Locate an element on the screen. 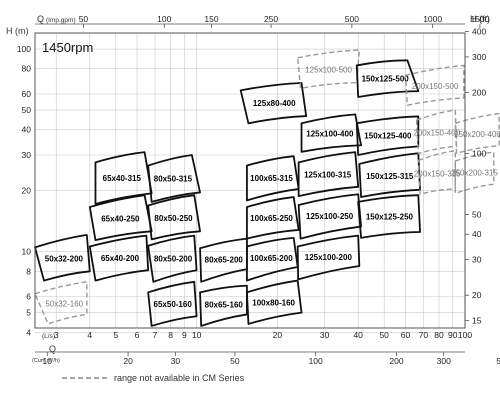 The width and height of the screenshot is (500, 400). y-right-tick-label: 50 is located at coordinates (477, 215).